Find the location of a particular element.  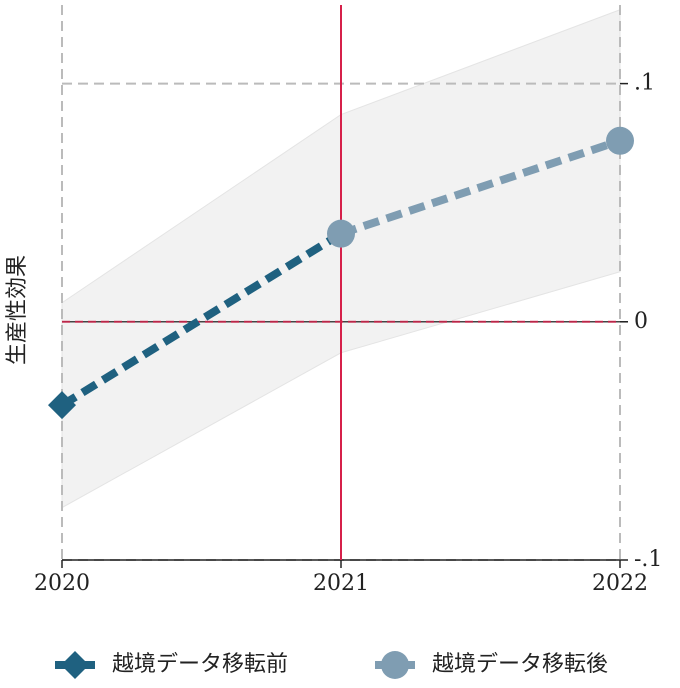

x-tick-label: 2022 is located at coordinates (620, 583).